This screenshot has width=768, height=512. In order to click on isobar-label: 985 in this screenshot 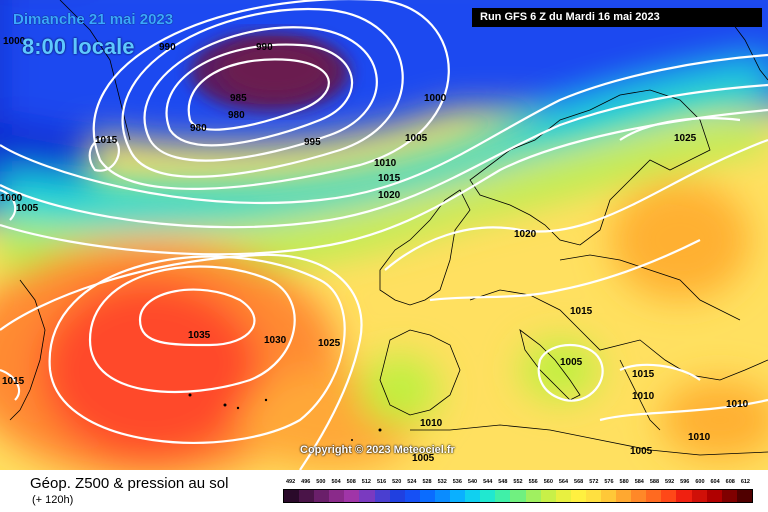, I will do `click(238, 98)`.